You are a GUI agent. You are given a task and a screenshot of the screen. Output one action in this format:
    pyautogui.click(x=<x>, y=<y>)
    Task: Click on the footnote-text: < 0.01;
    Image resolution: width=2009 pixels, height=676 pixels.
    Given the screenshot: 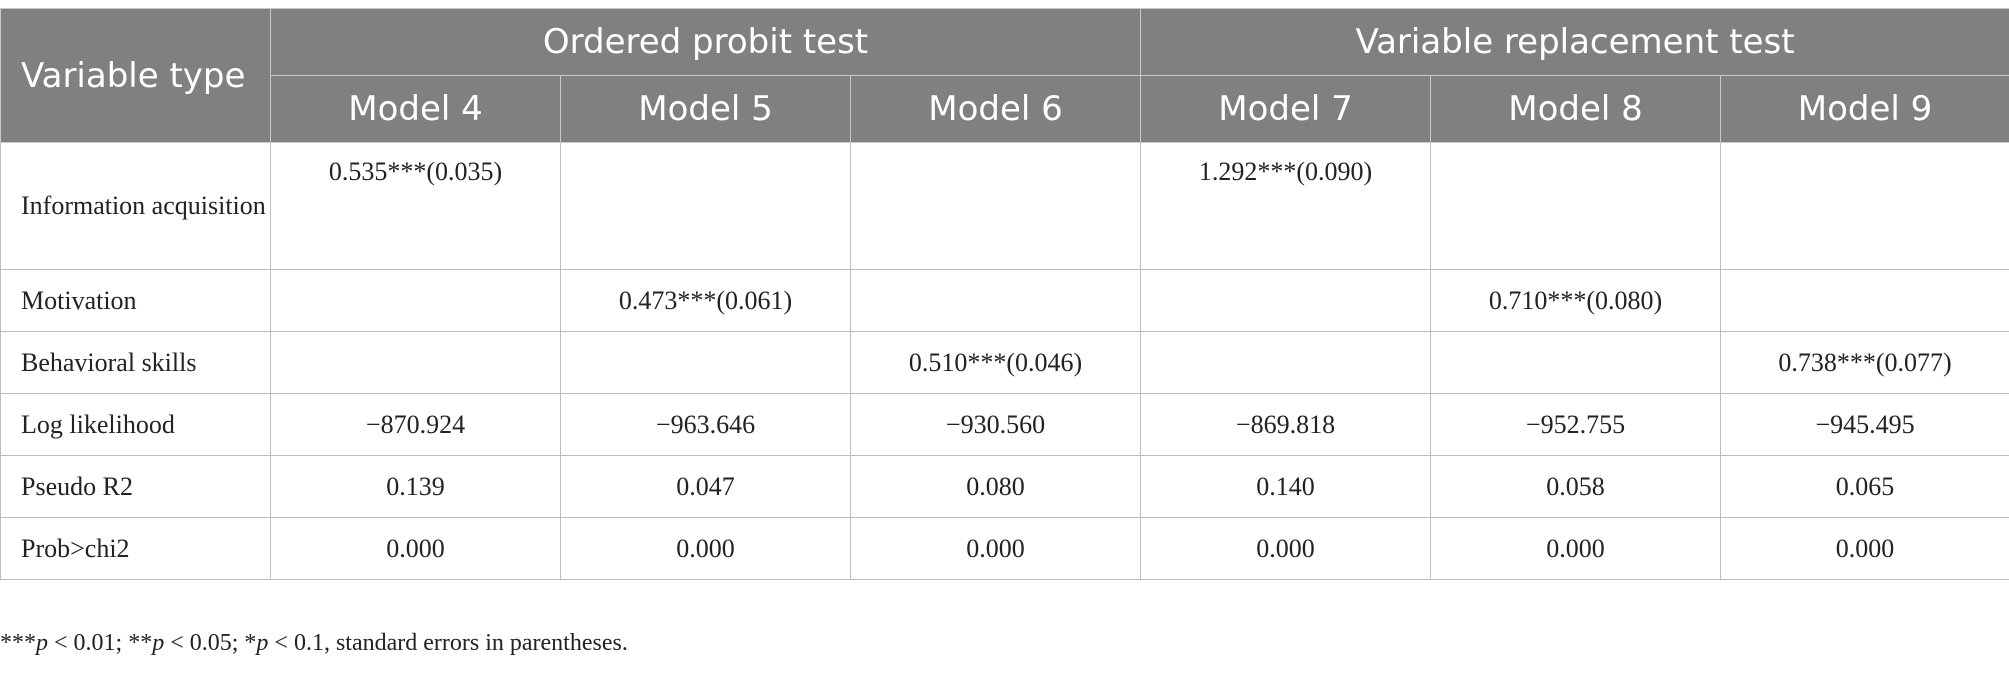 What is the action you would take?
    pyautogui.click(x=88, y=643)
    